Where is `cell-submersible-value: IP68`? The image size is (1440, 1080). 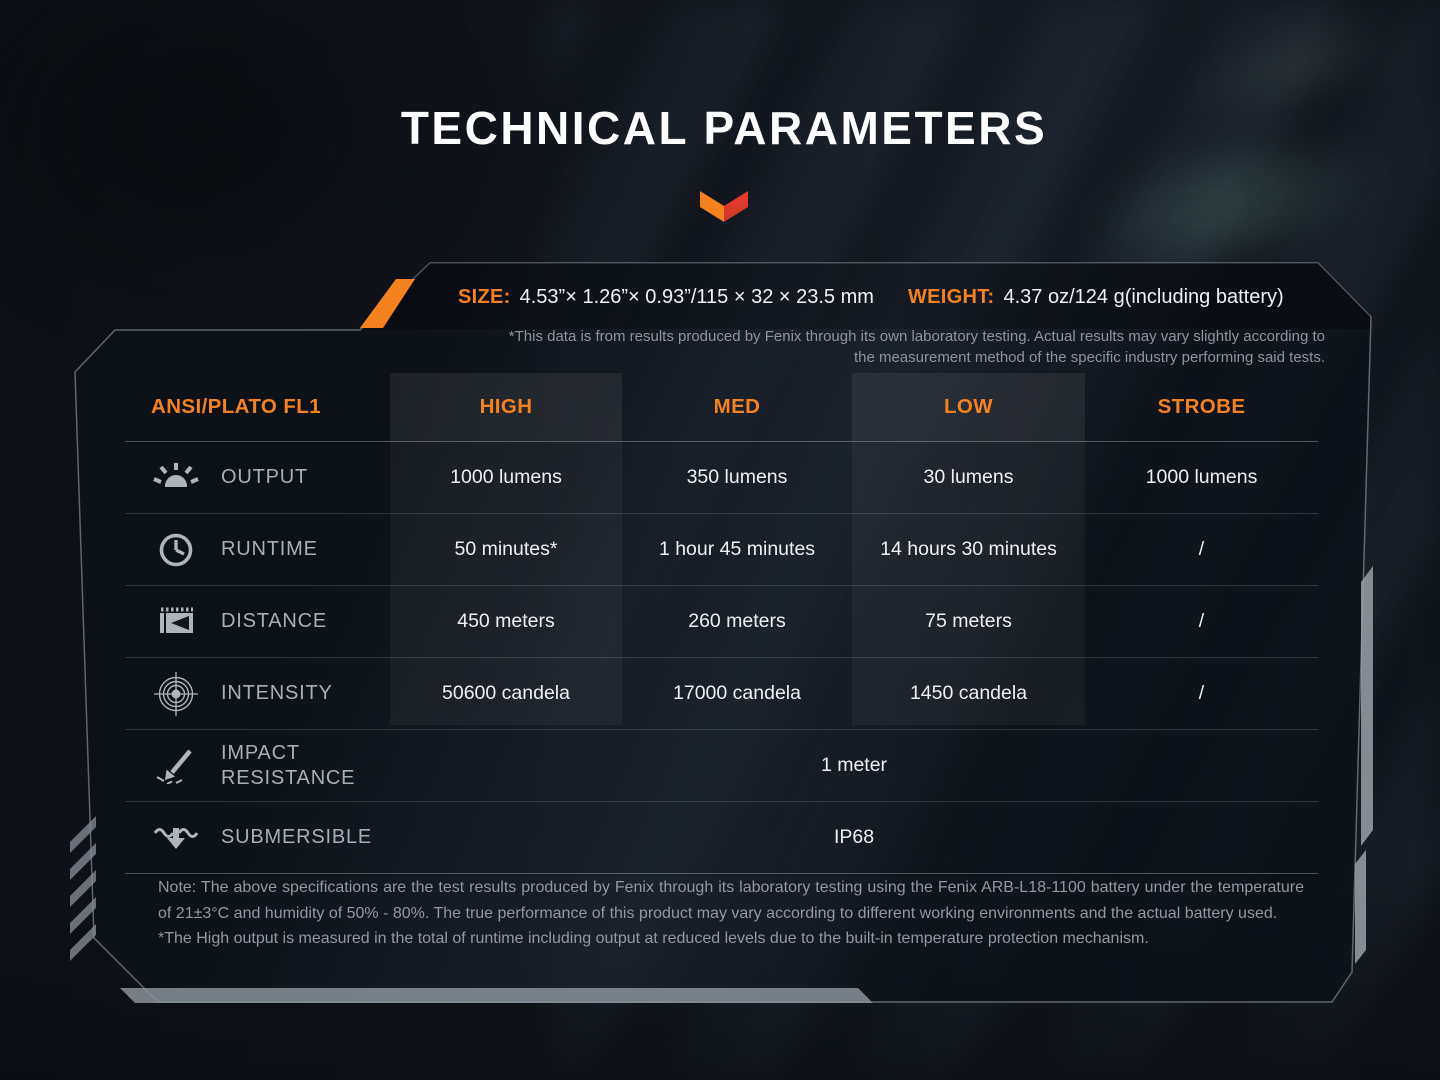 cell-submersible-value: IP68 is located at coordinates (854, 837).